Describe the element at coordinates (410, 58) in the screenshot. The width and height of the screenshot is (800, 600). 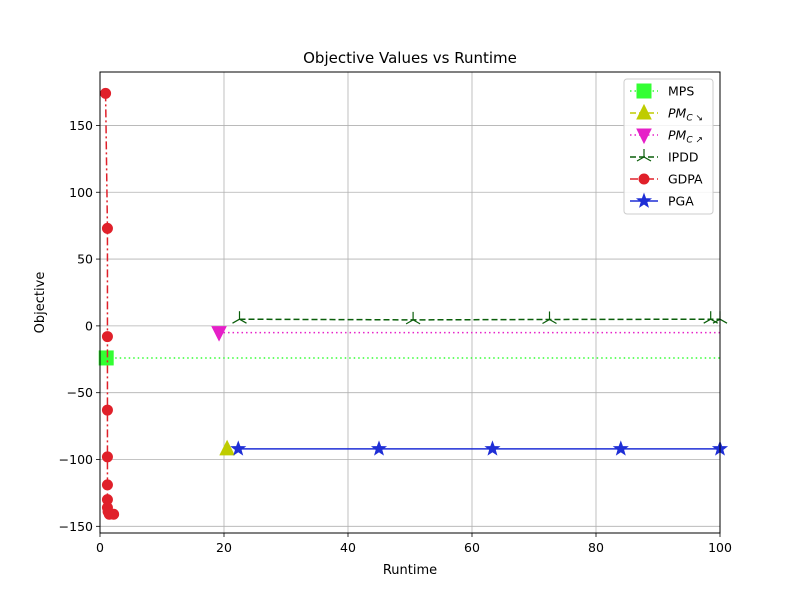
I see `chart-title: Objective Values vs Runtime` at that location.